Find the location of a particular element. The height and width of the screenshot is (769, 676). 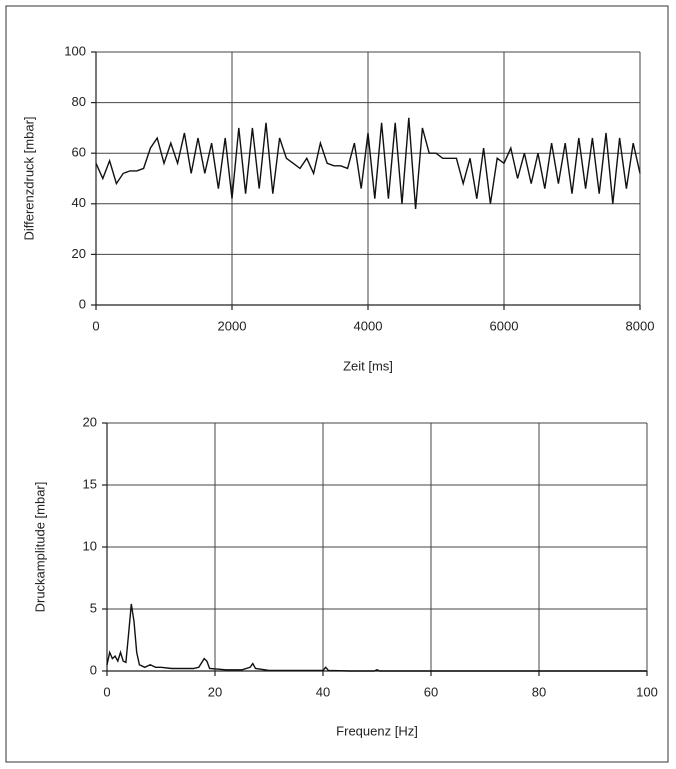

y-tick-label: 10 is located at coordinates (90, 545).